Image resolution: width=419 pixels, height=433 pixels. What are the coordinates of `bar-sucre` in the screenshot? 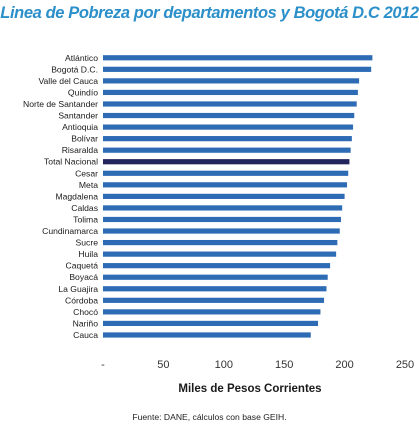 It's located at (220, 242).